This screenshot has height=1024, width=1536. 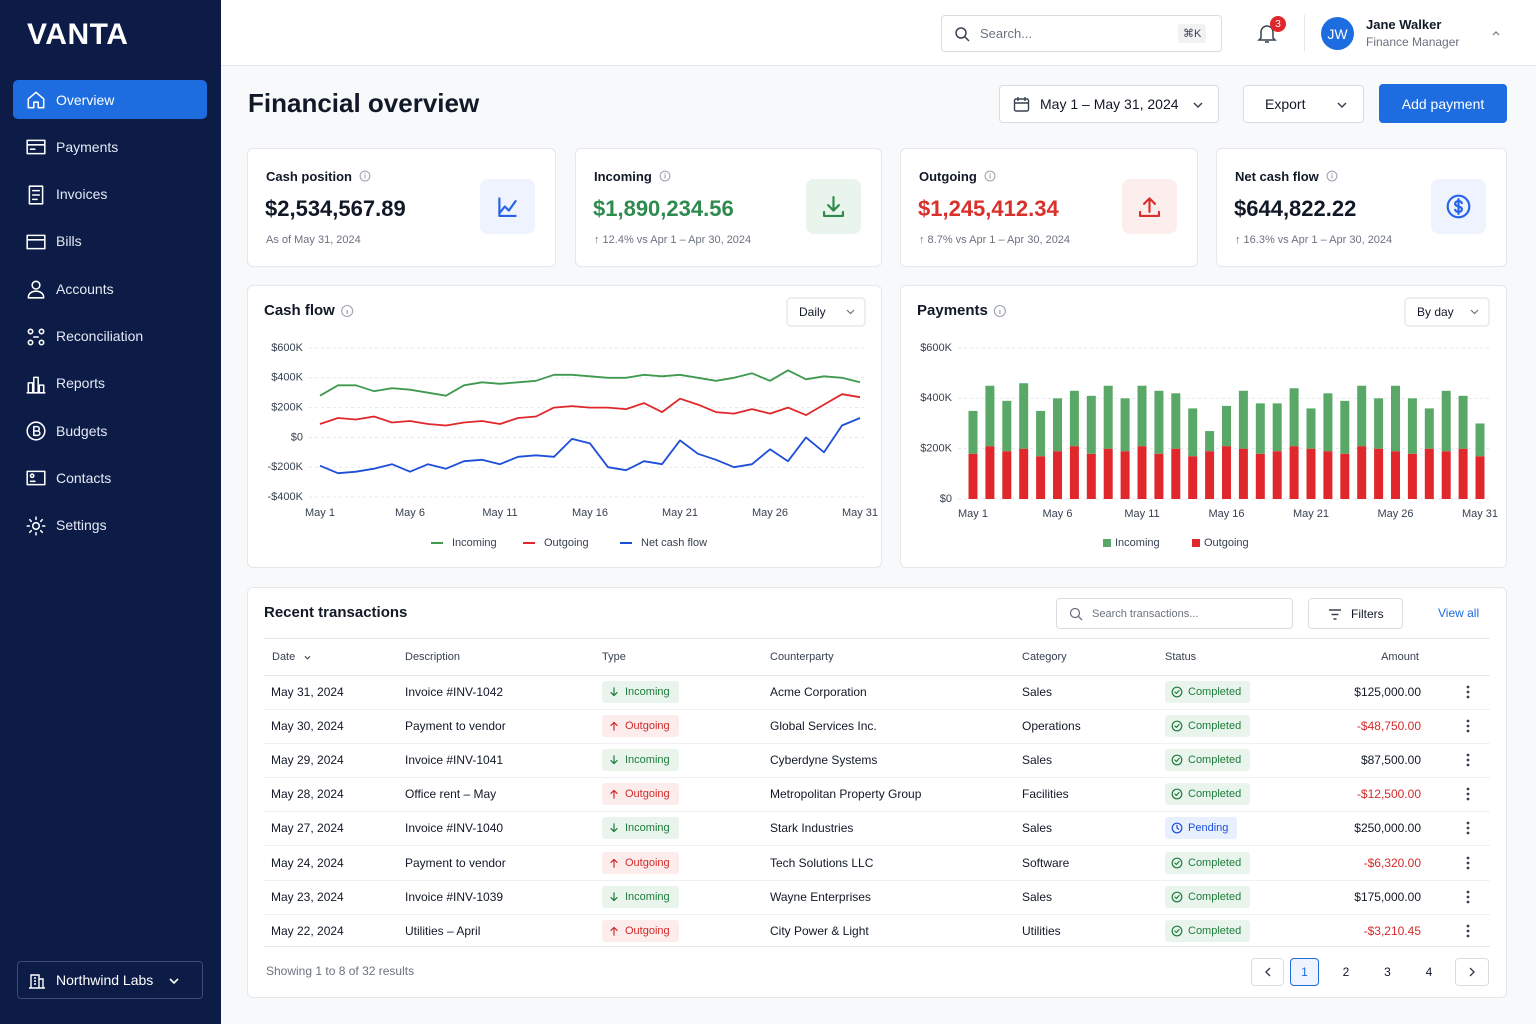 I want to click on chart-control: By day, so click(x=1447, y=312).